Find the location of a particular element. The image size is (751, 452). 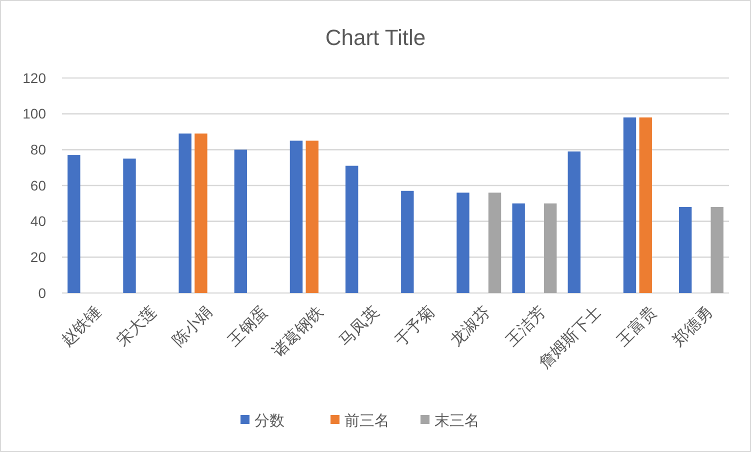

x-tick-label: 于予菊 is located at coordinates (414, 326).